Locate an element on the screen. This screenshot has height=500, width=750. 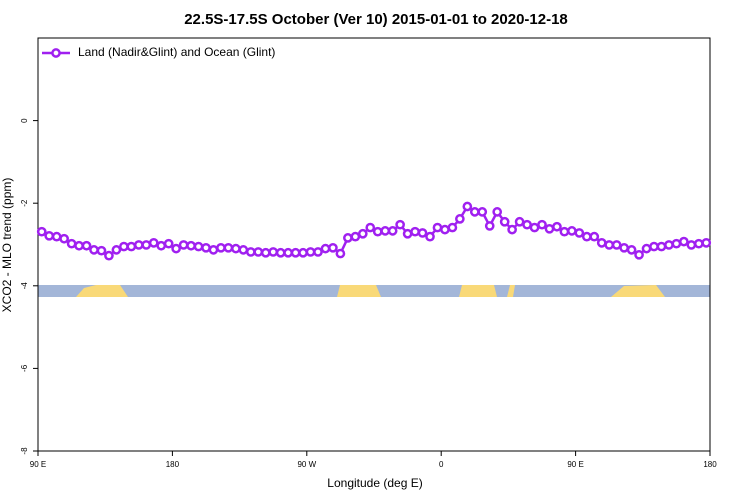
y-tick-label: -4 is located at coordinates (24, 286).